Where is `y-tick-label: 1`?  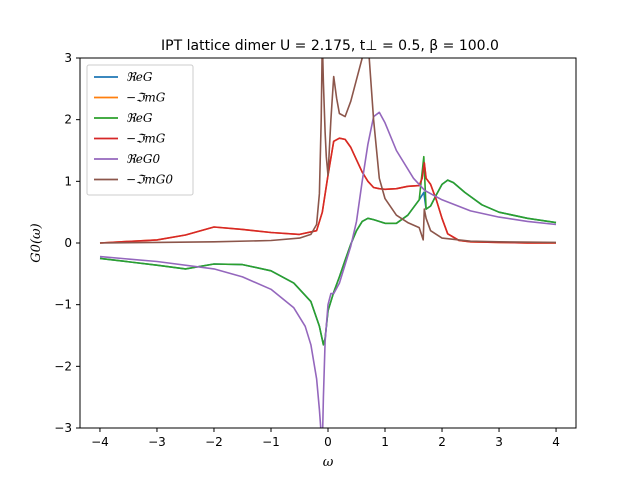 y-tick-label: 1 is located at coordinates (68, 181).